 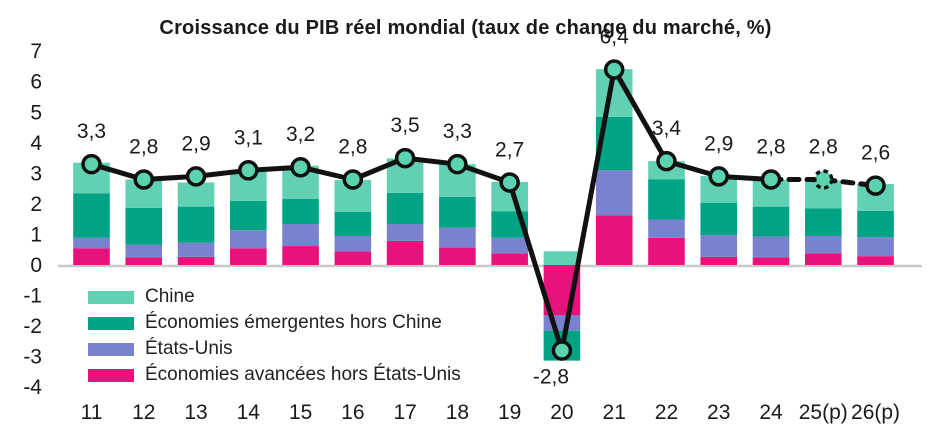 What do you see at coordinates (111, 349) in the screenshot?
I see `legend-swatch-etats-unis` at bounding box center [111, 349].